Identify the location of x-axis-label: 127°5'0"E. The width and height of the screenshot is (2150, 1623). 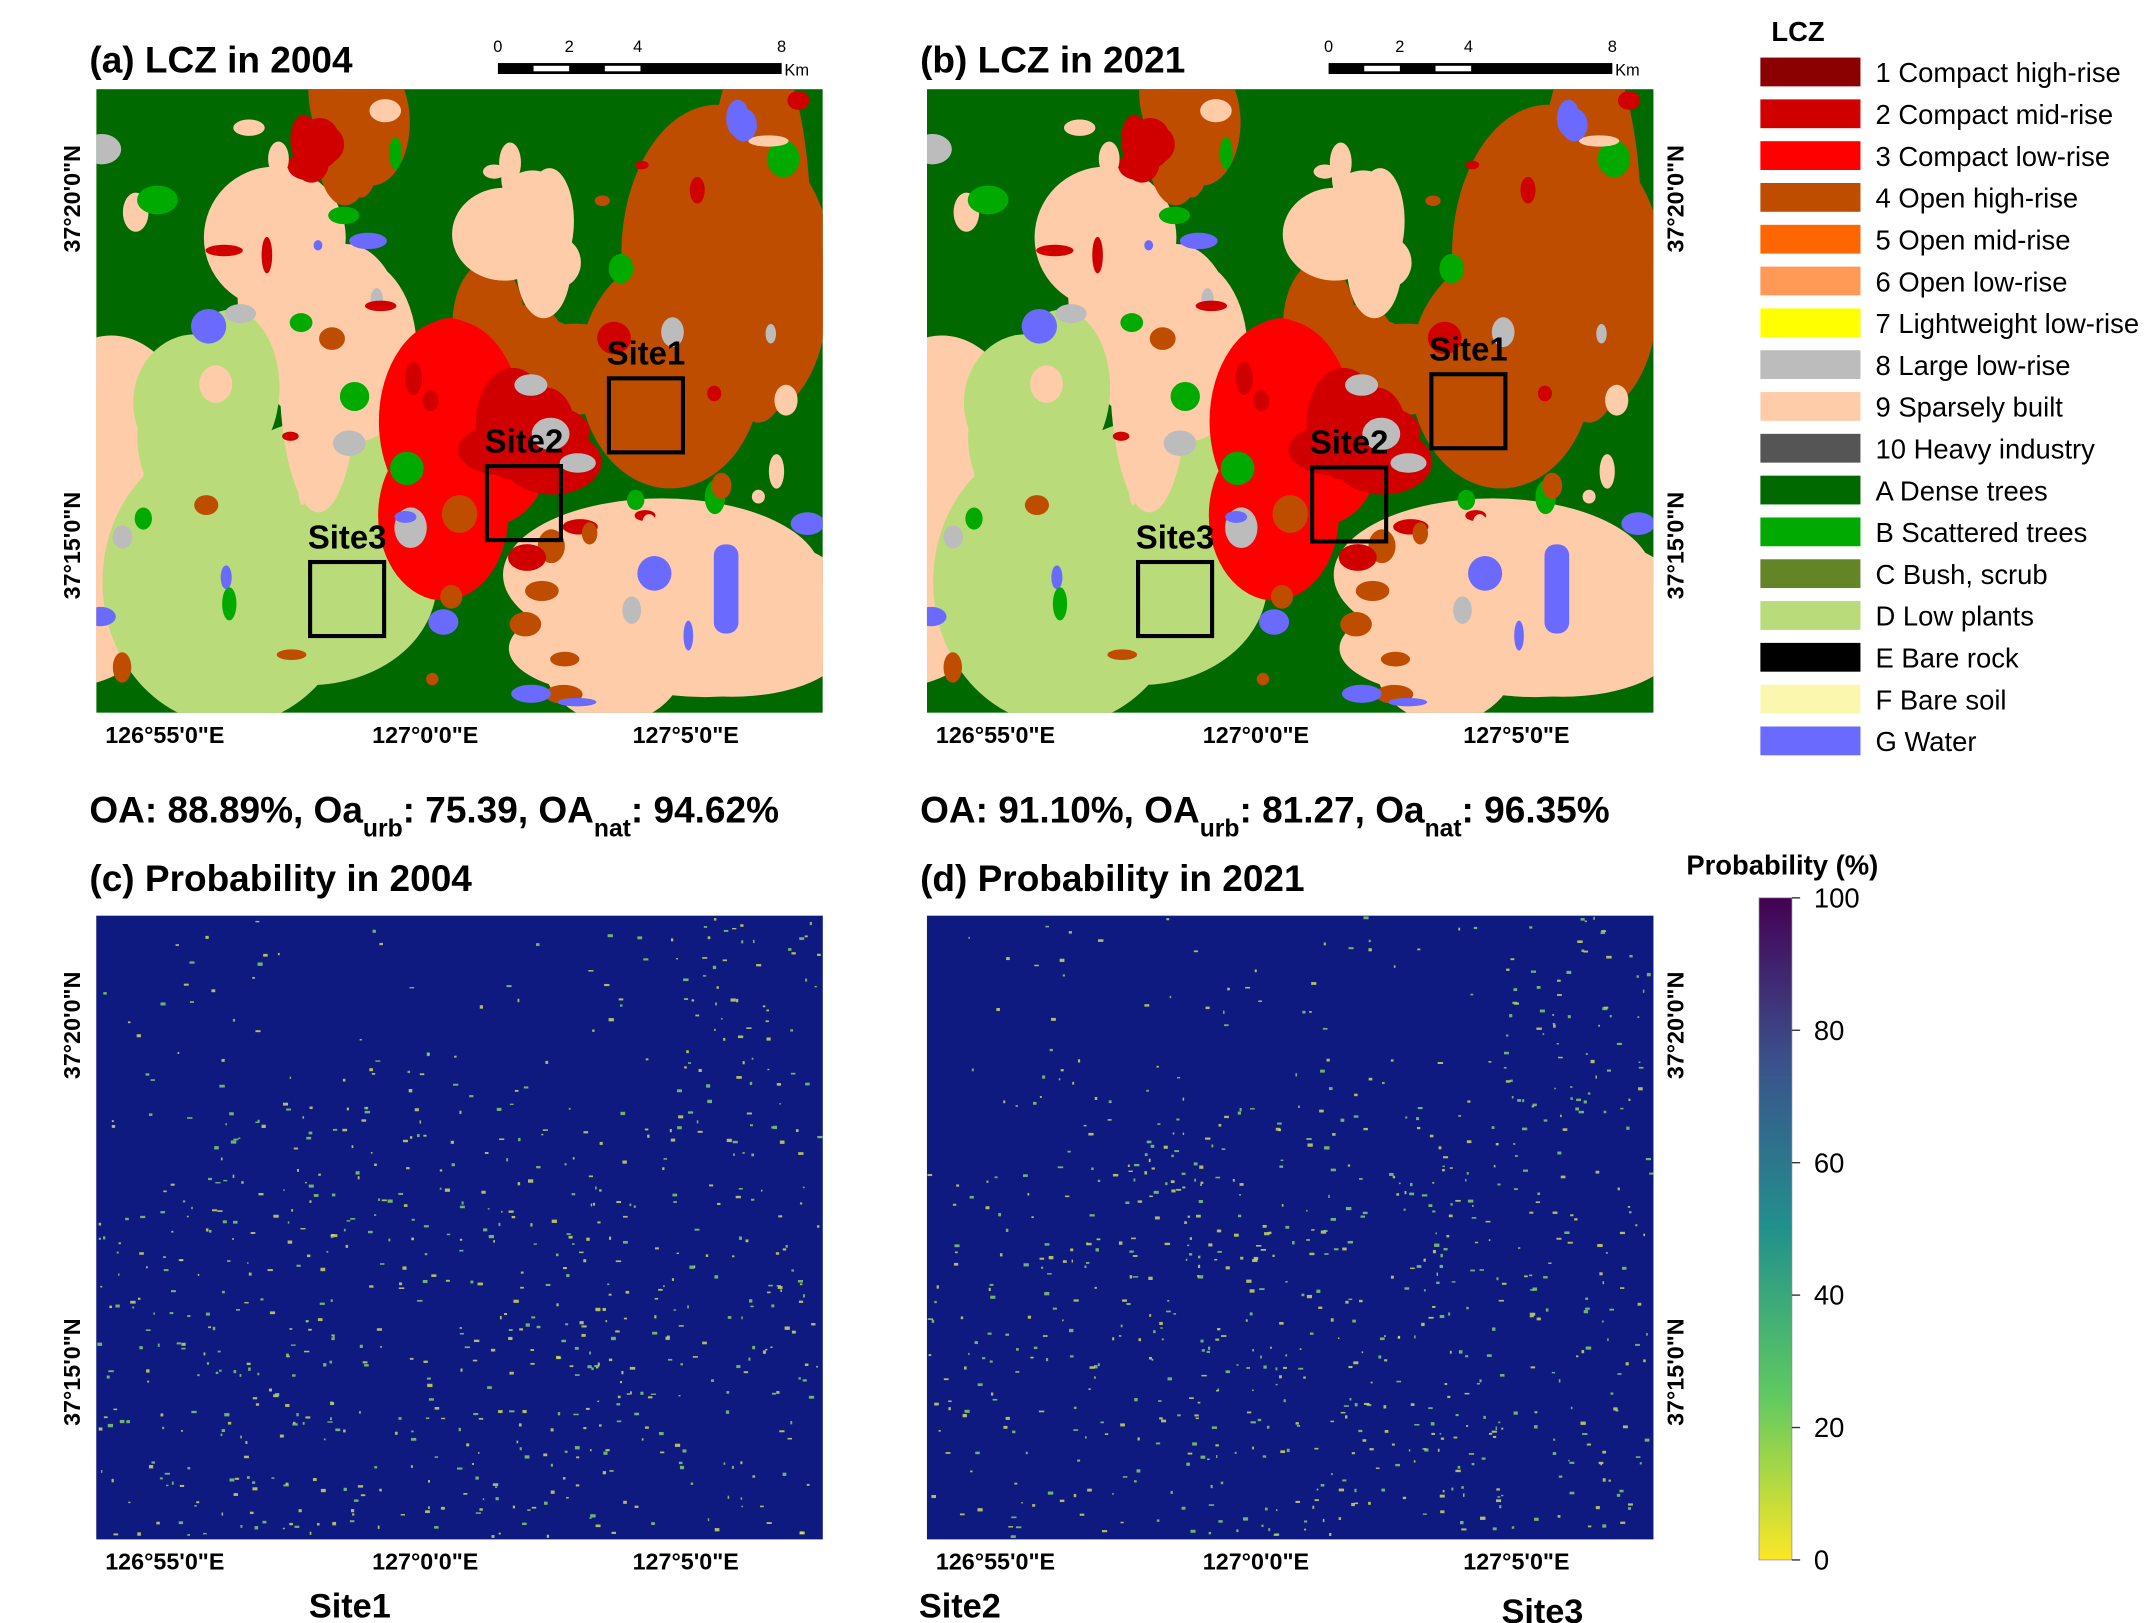
(1516, 735).